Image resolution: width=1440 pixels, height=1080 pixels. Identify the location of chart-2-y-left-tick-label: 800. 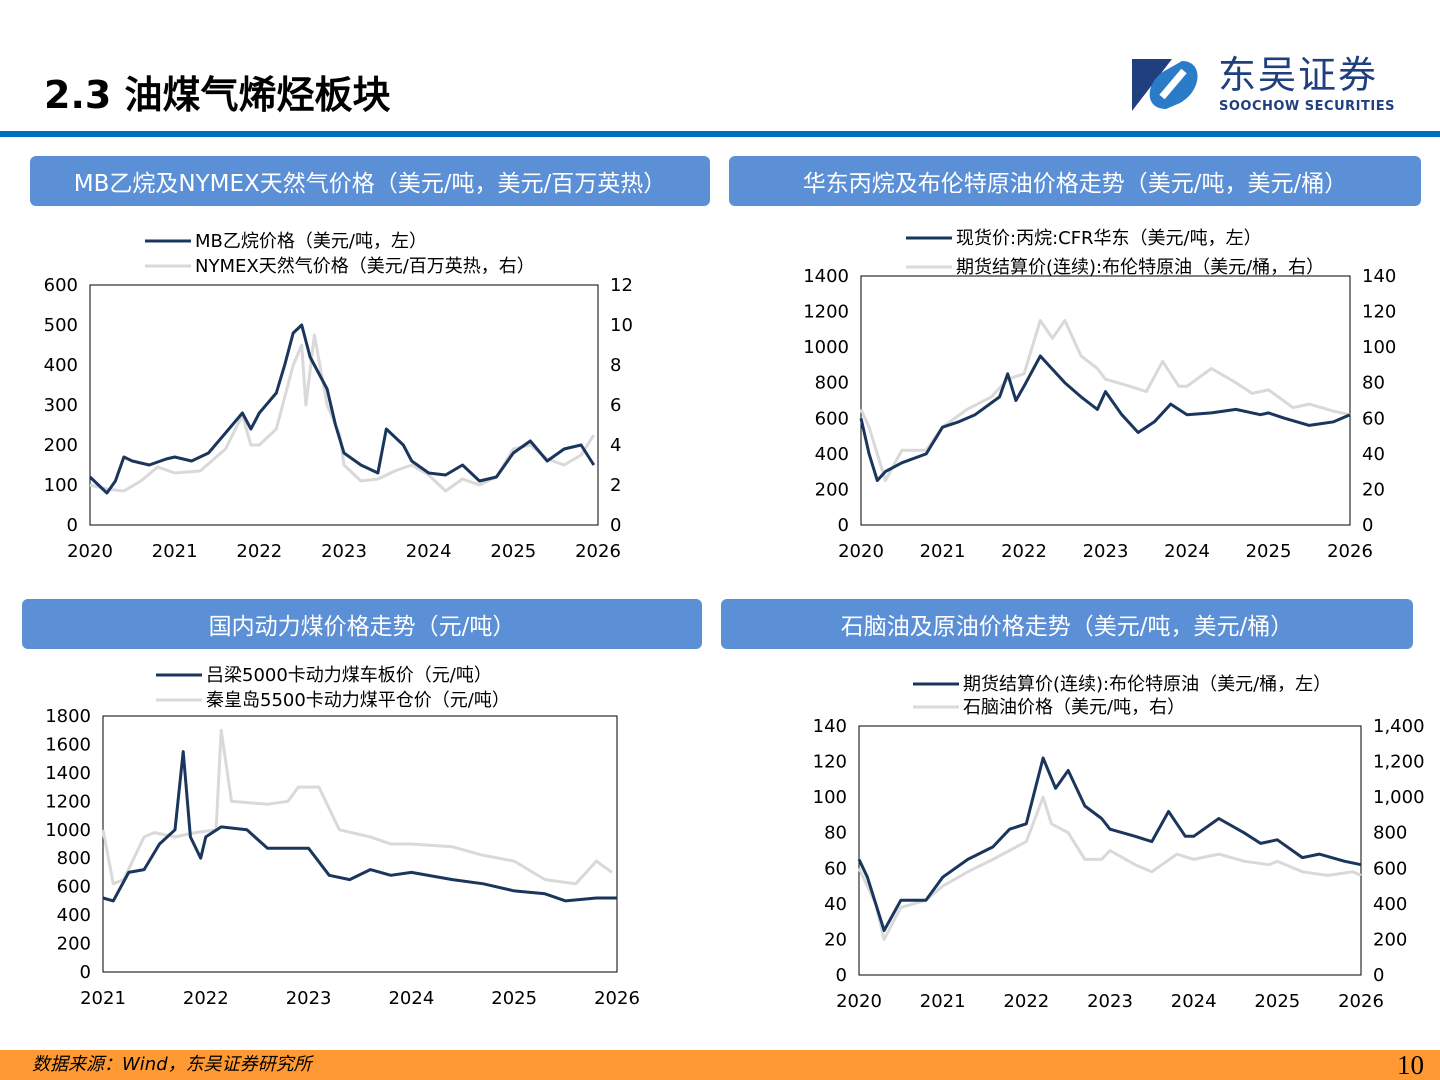
(832, 383).